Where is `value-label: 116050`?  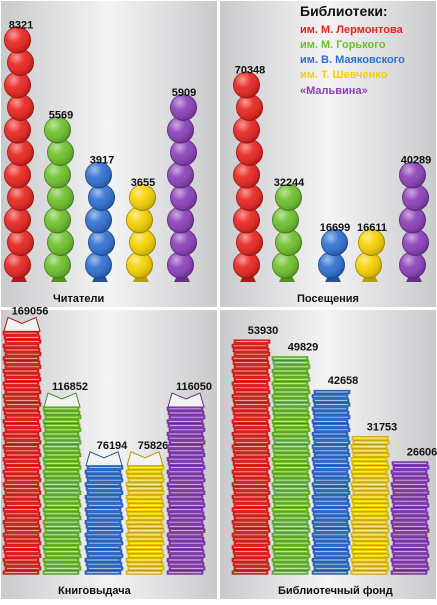 value-label: 116050 is located at coordinates (194, 387).